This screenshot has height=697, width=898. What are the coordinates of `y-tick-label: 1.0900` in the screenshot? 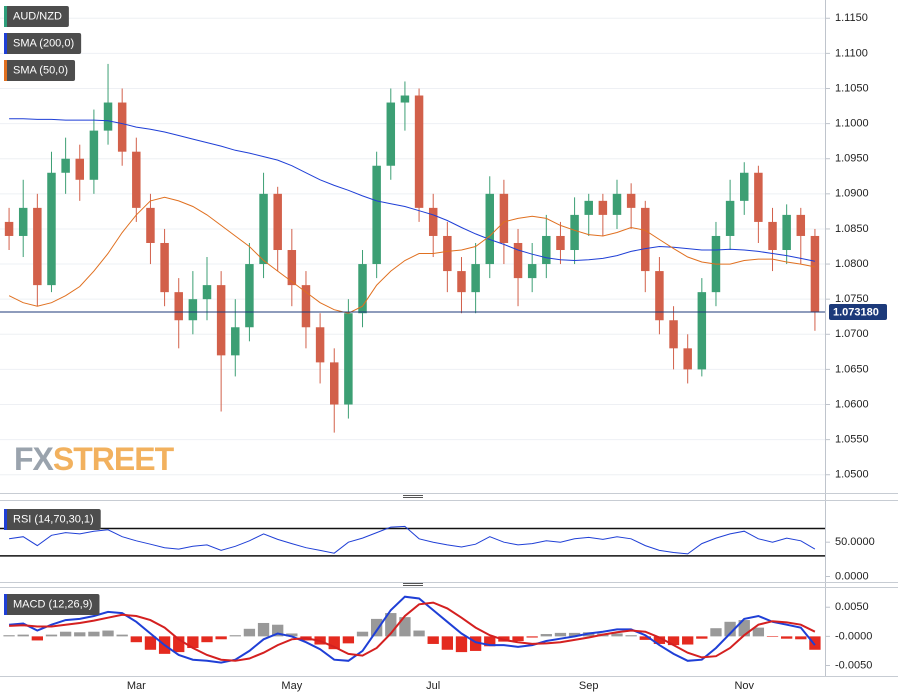 It's located at (852, 194).